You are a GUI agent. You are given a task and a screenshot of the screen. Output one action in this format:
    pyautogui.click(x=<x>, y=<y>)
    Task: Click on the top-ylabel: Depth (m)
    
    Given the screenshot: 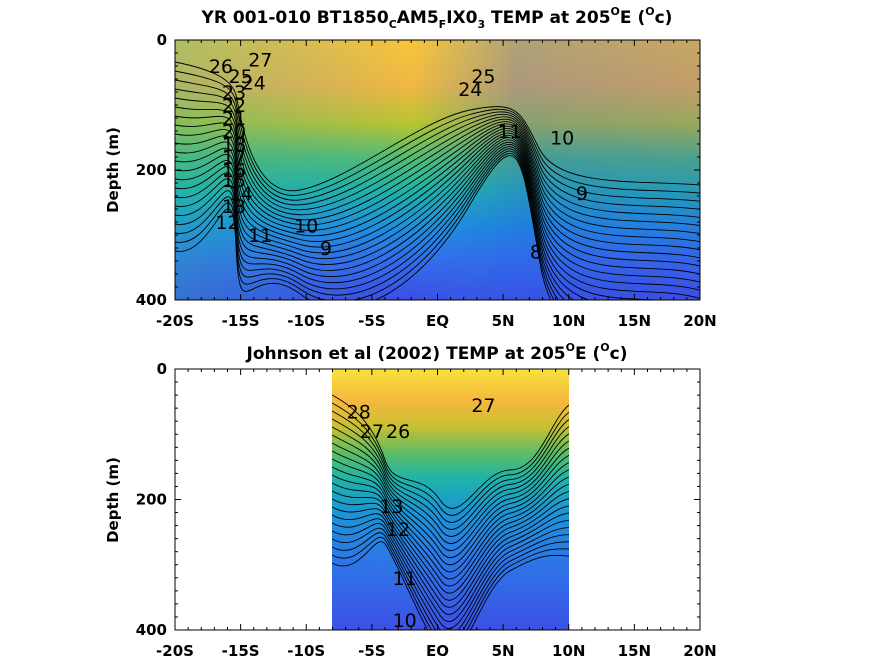 What is the action you would take?
    pyautogui.click(x=113, y=170)
    